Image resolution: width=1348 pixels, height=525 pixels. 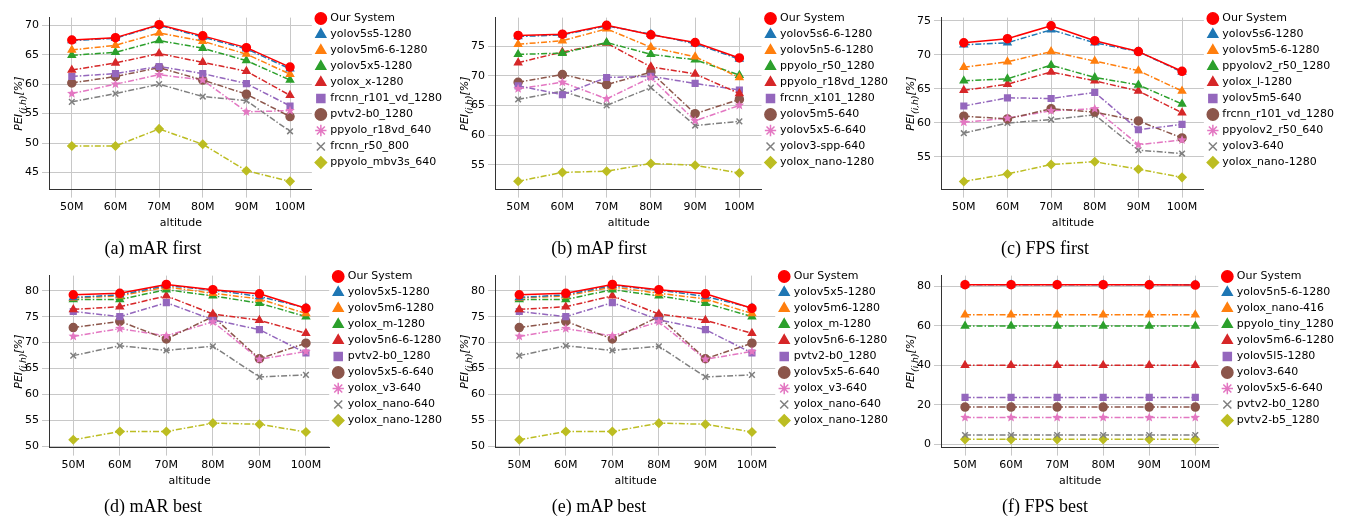 I want to click on legend-label: ppyolo_tiny_1280, so click(x=1285, y=324).